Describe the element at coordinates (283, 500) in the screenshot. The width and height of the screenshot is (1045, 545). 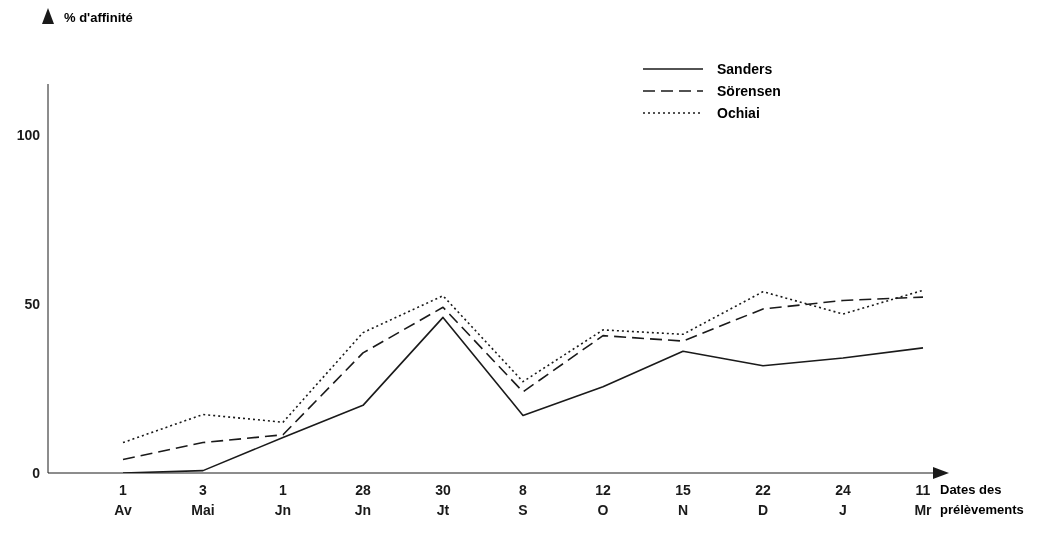
I see `x-tick-label: 1 Jn` at that location.